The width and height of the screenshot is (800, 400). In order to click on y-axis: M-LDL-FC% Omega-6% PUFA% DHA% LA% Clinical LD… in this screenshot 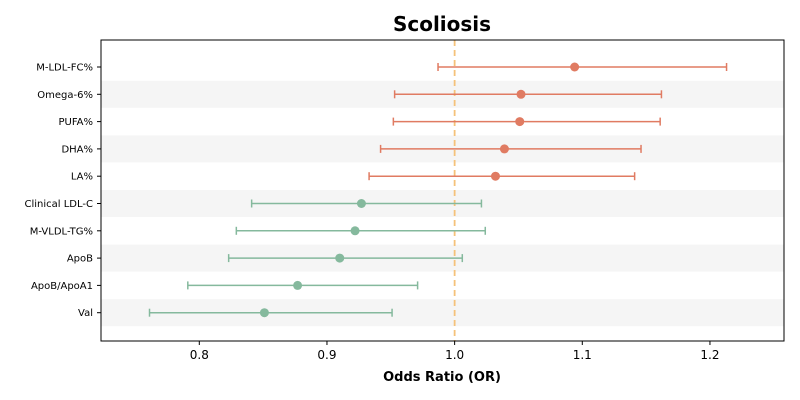, I will do `click(63, 191)`.